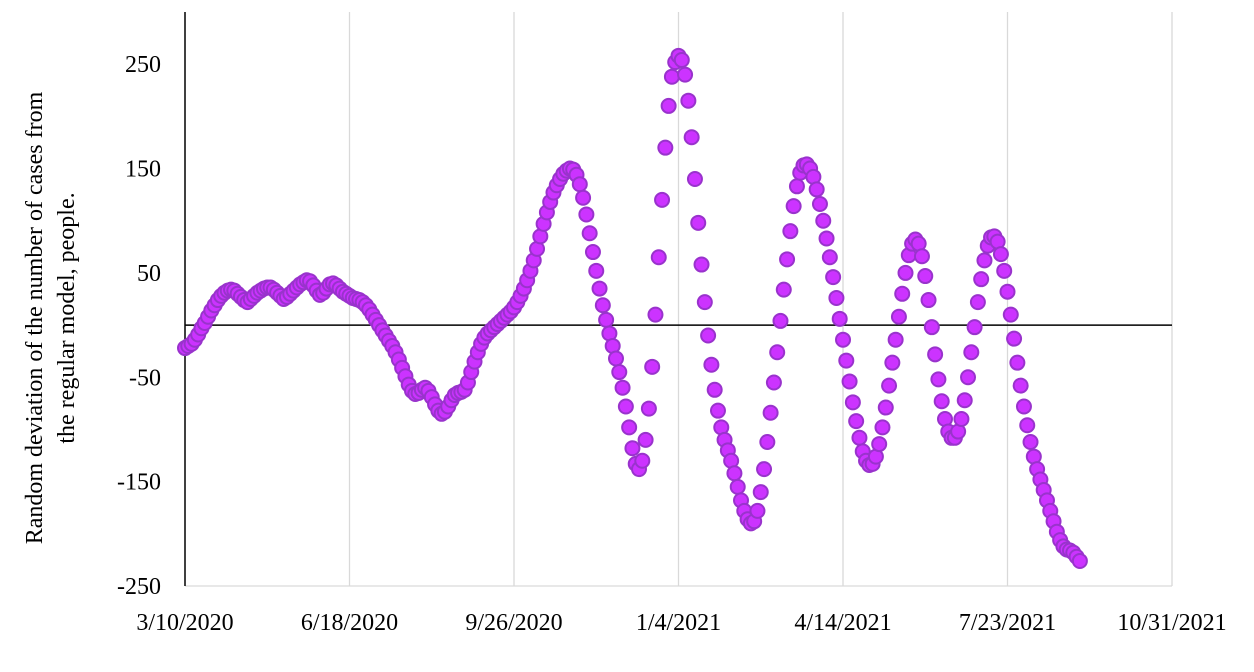 The image size is (1254, 672). I want to click on y-tick-label: -150, so click(139, 483).